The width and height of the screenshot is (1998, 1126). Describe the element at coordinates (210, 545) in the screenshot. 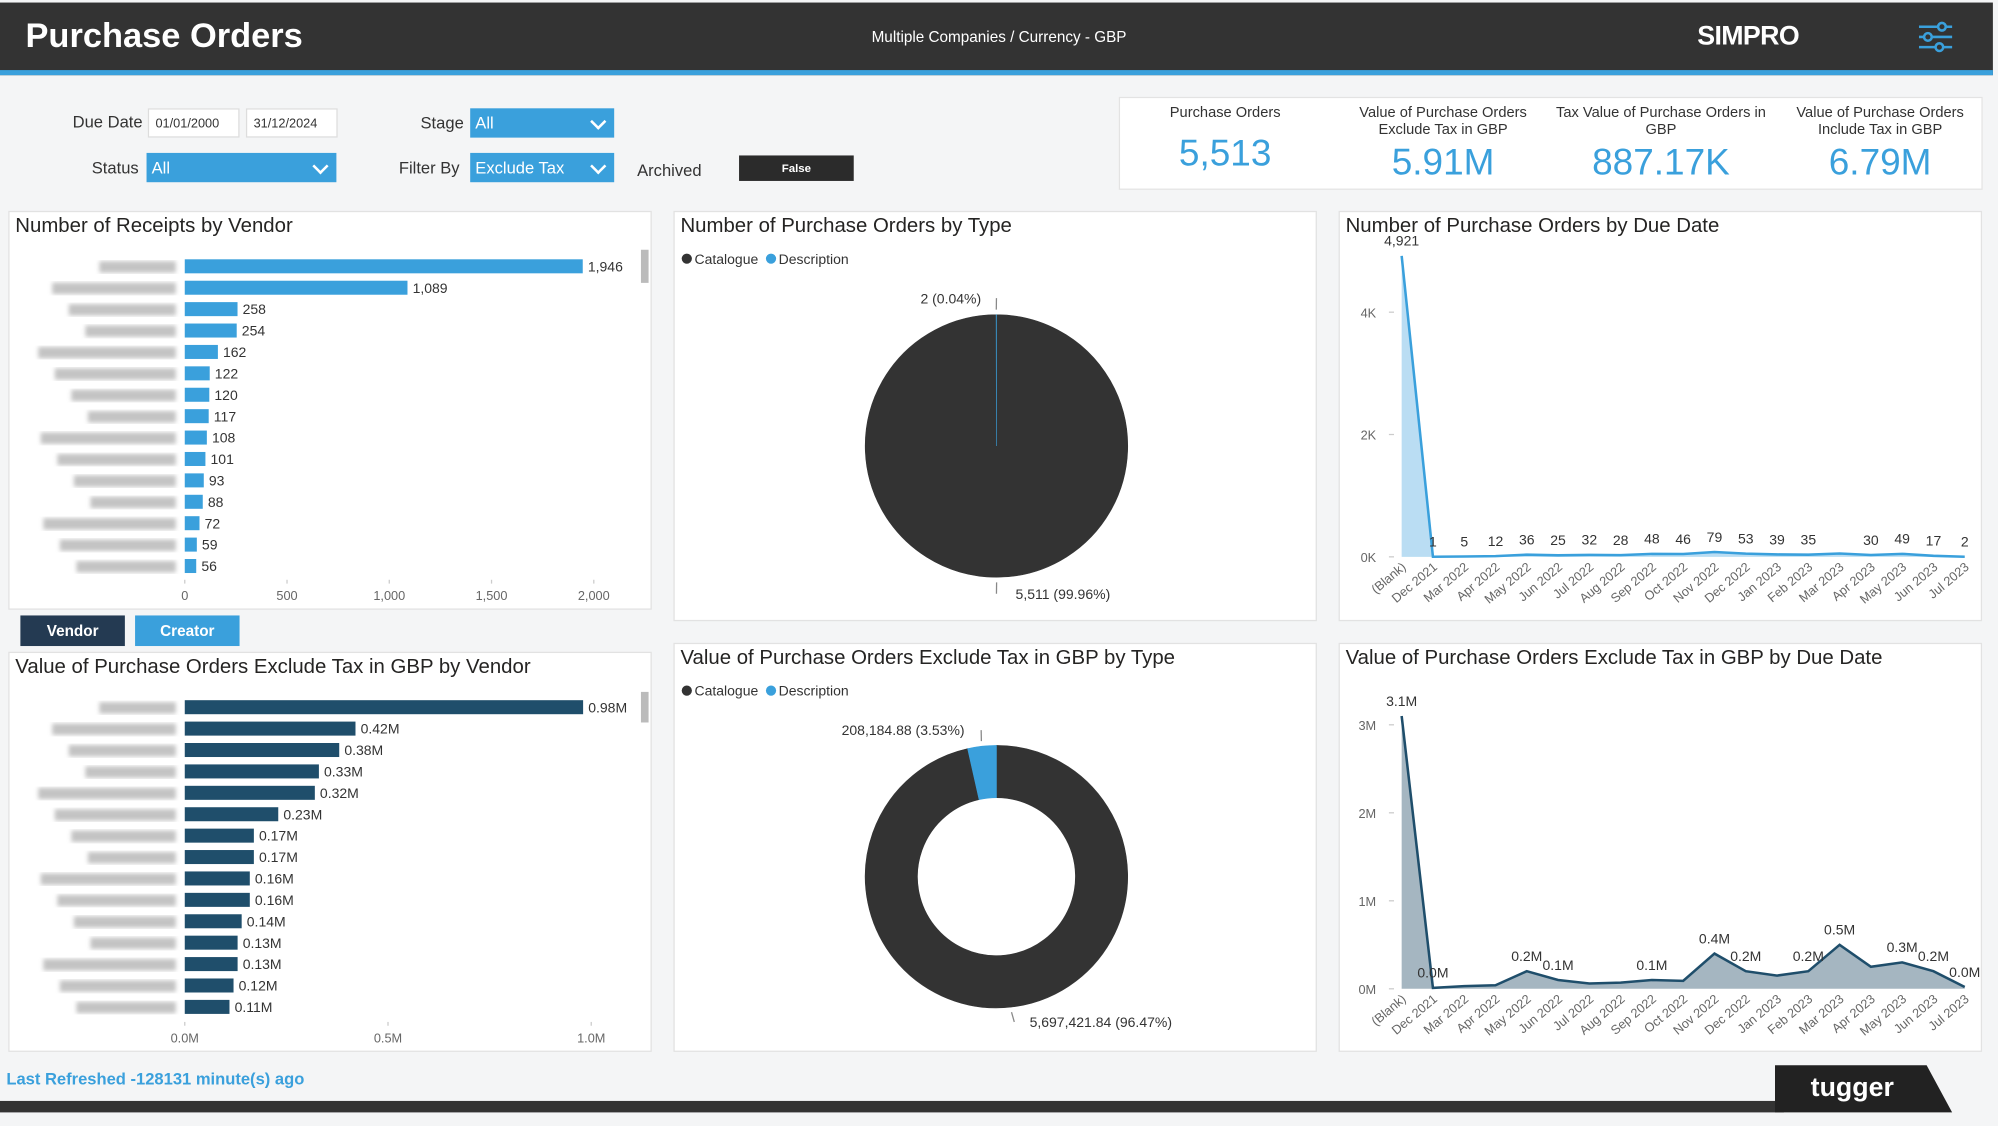

I see `data-label: 59` at that location.